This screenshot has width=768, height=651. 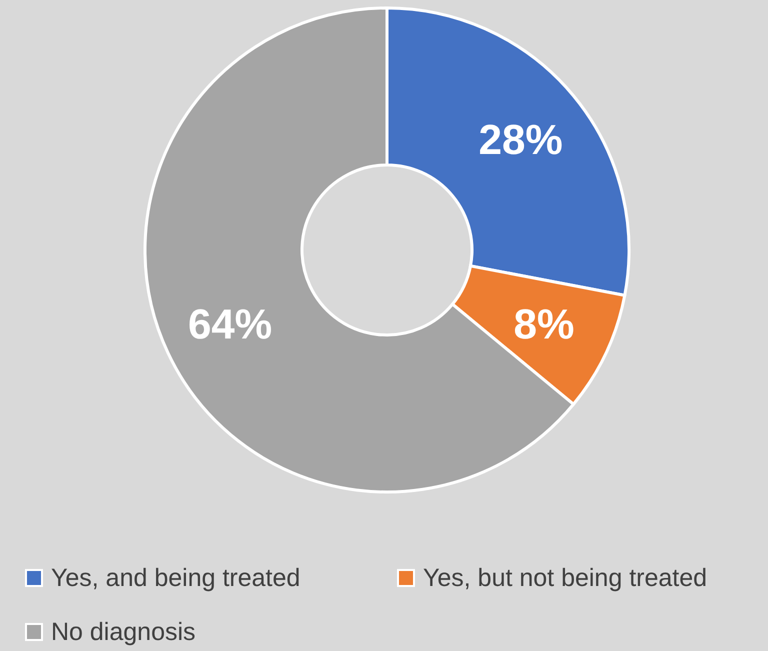 What do you see at coordinates (123, 632) in the screenshot?
I see `legend-label: No diagnosis` at bounding box center [123, 632].